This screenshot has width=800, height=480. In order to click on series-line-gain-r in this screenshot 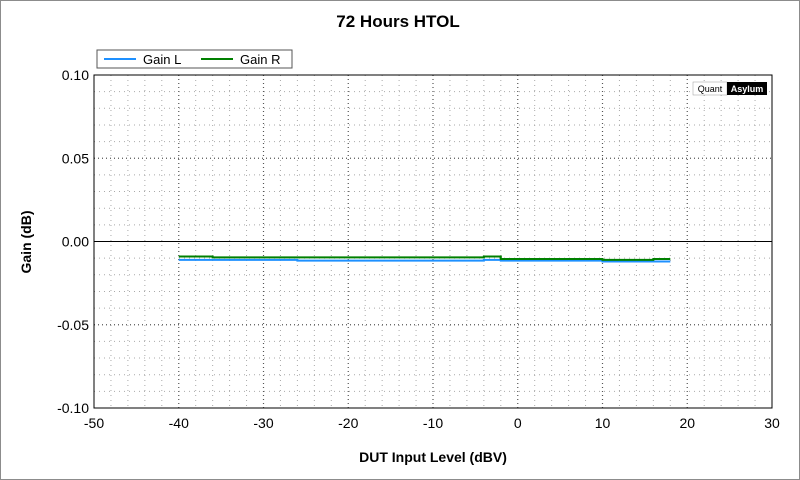, I will do `click(424, 258)`.